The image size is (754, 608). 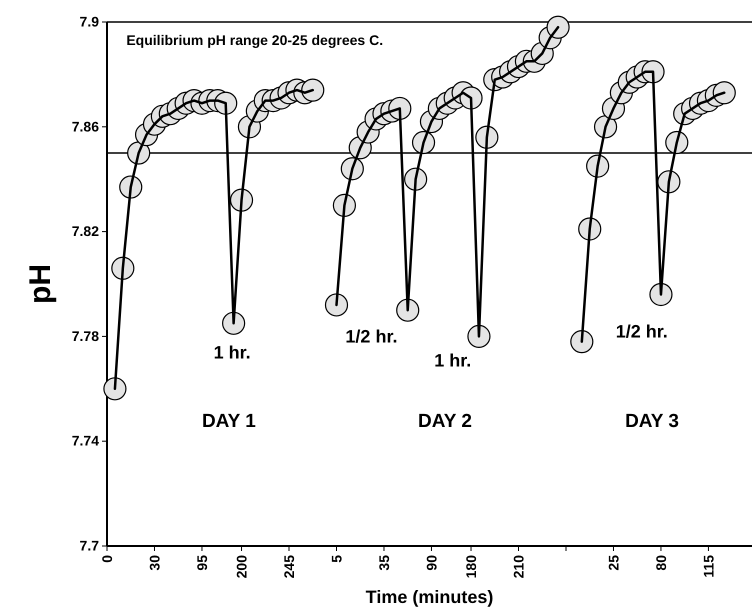 What do you see at coordinates (336, 558) in the screenshot?
I see `x-tick-label: 5` at bounding box center [336, 558].